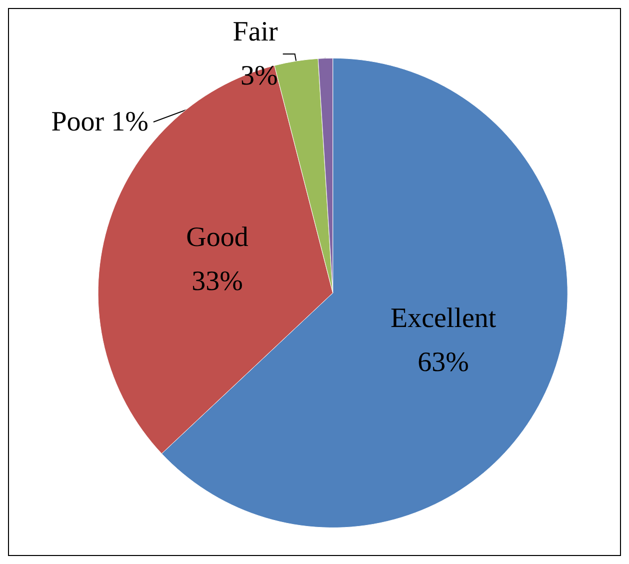 The height and width of the screenshot is (564, 629). What do you see at coordinates (443, 362) in the screenshot?
I see `data-label: 63%` at bounding box center [443, 362].